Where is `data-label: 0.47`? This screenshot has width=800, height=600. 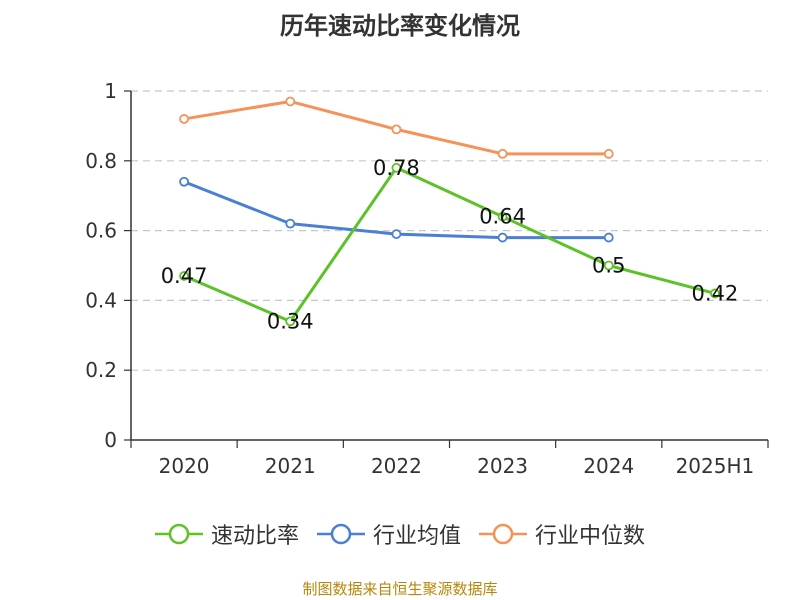 data-label: 0.47 is located at coordinates (184, 276).